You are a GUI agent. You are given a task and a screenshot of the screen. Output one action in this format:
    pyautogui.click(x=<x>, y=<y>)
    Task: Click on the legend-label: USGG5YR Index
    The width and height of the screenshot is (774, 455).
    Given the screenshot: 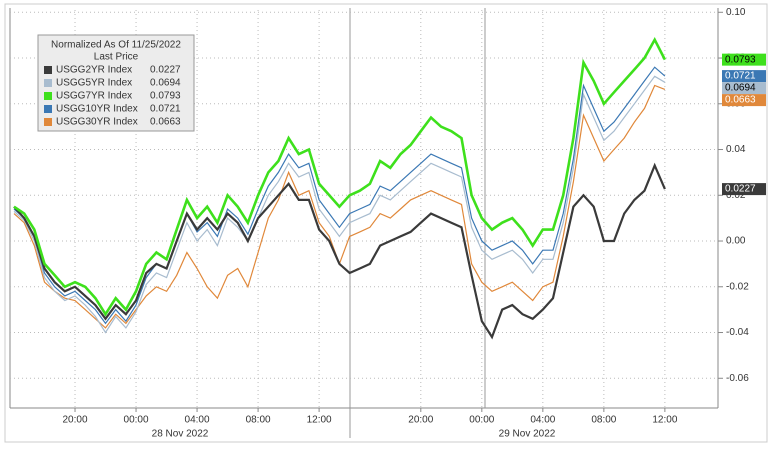 What is the action you would take?
    pyautogui.click(x=94, y=83)
    